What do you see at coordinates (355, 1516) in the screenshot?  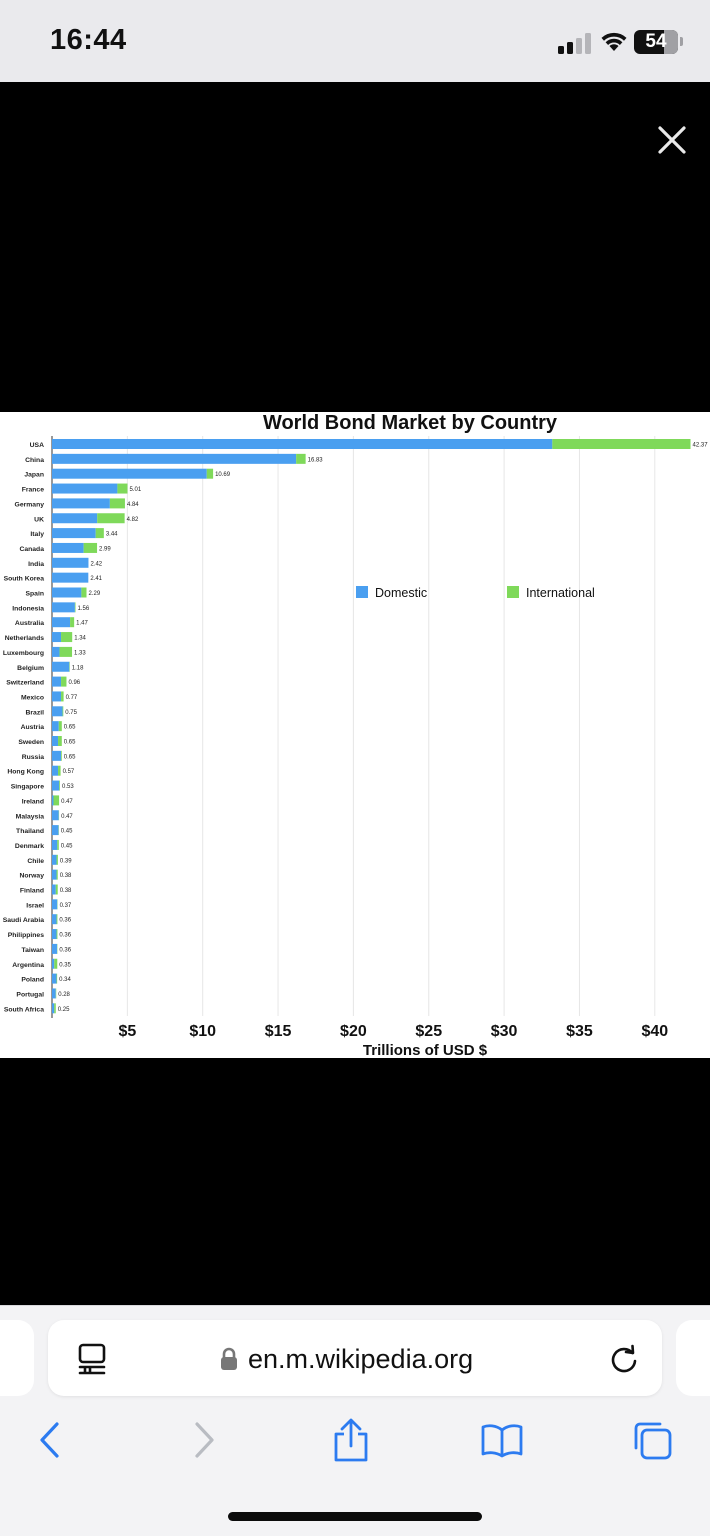 I see `home-indicator` at bounding box center [355, 1516].